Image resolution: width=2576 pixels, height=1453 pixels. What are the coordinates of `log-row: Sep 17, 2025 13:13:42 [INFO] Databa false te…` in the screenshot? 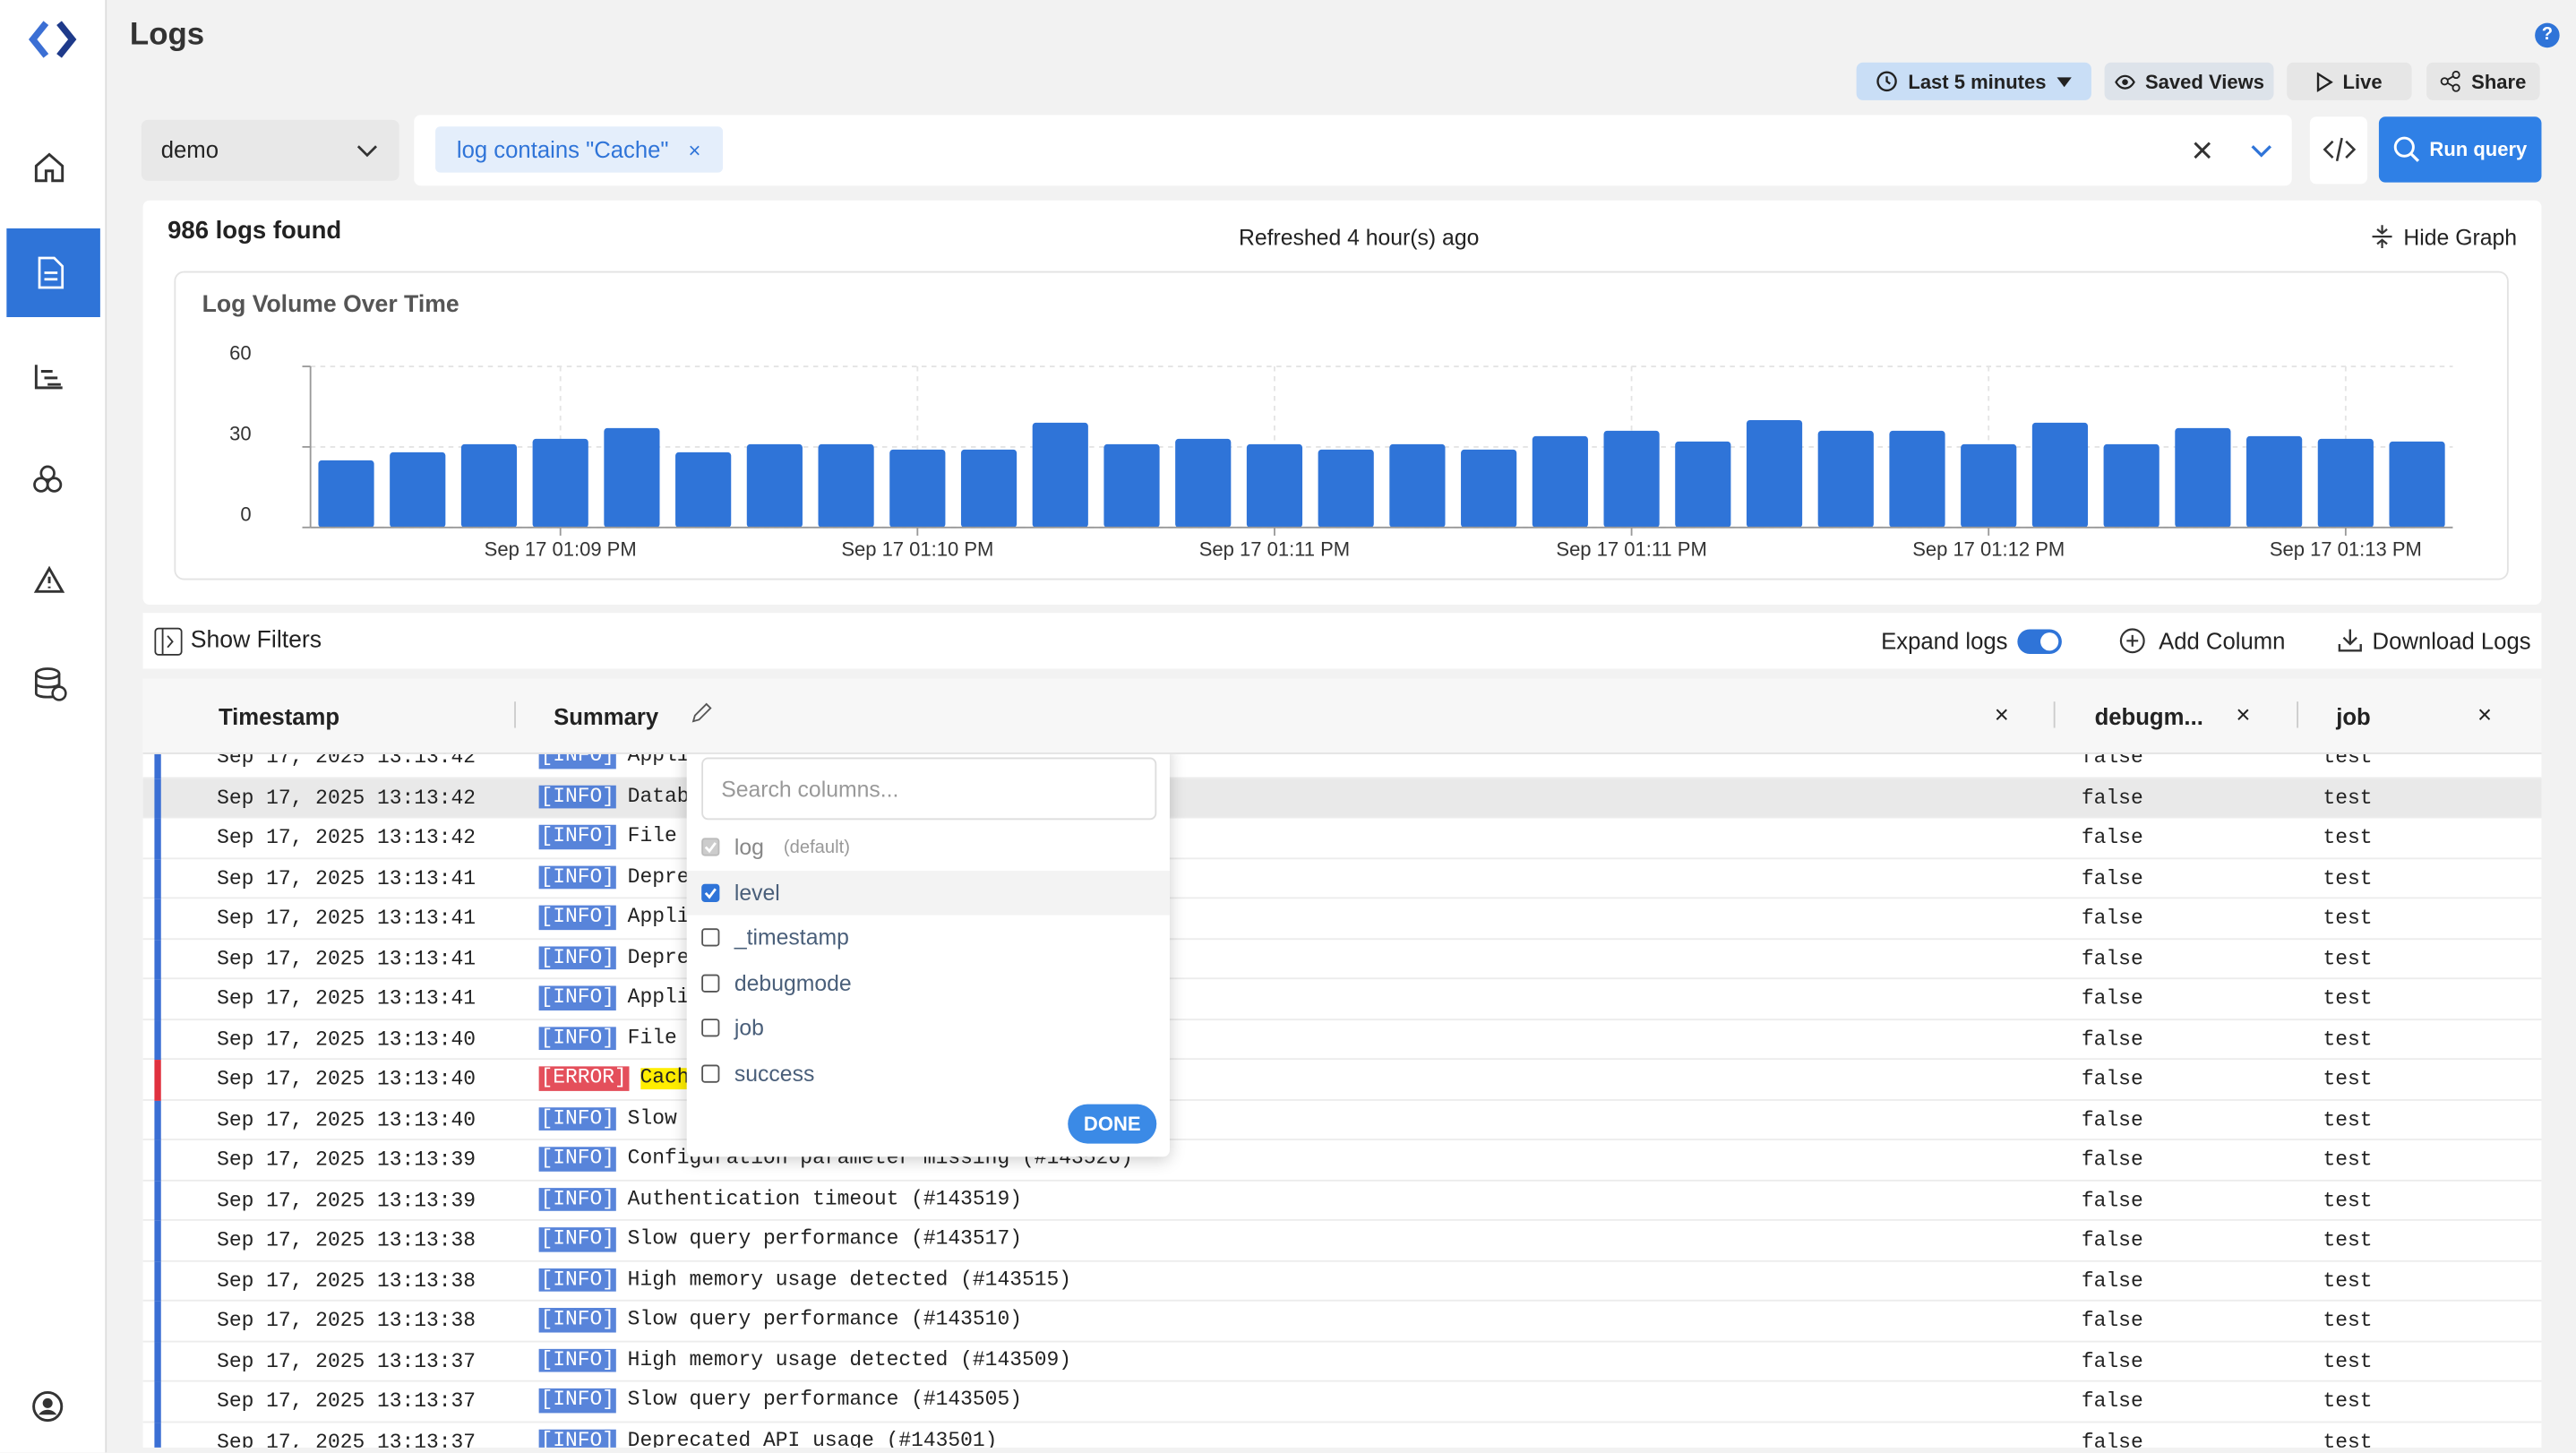 It's located at (1342, 799).